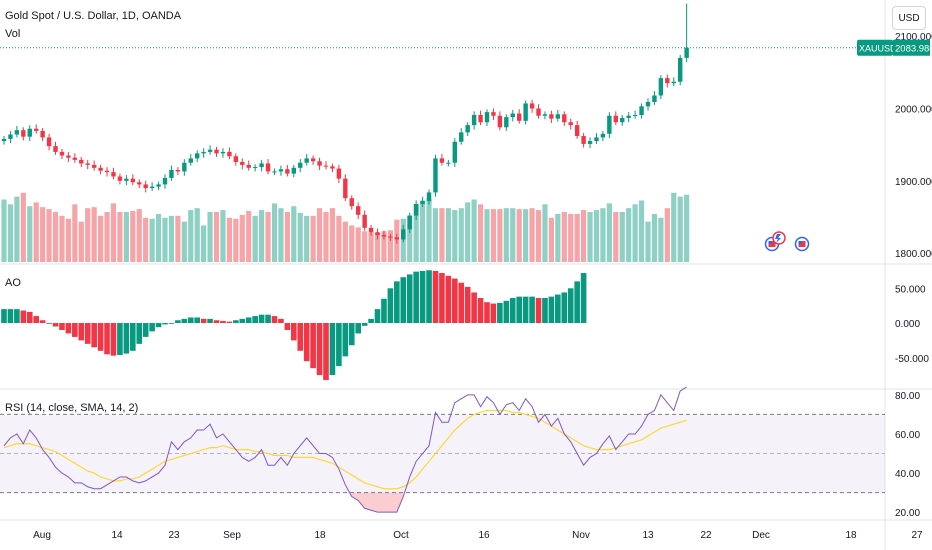 This screenshot has height=550, width=932. Describe the element at coordinates (878, 49) in the screenshot. I see `price-badge-symbol: XAUUSD` at that location.